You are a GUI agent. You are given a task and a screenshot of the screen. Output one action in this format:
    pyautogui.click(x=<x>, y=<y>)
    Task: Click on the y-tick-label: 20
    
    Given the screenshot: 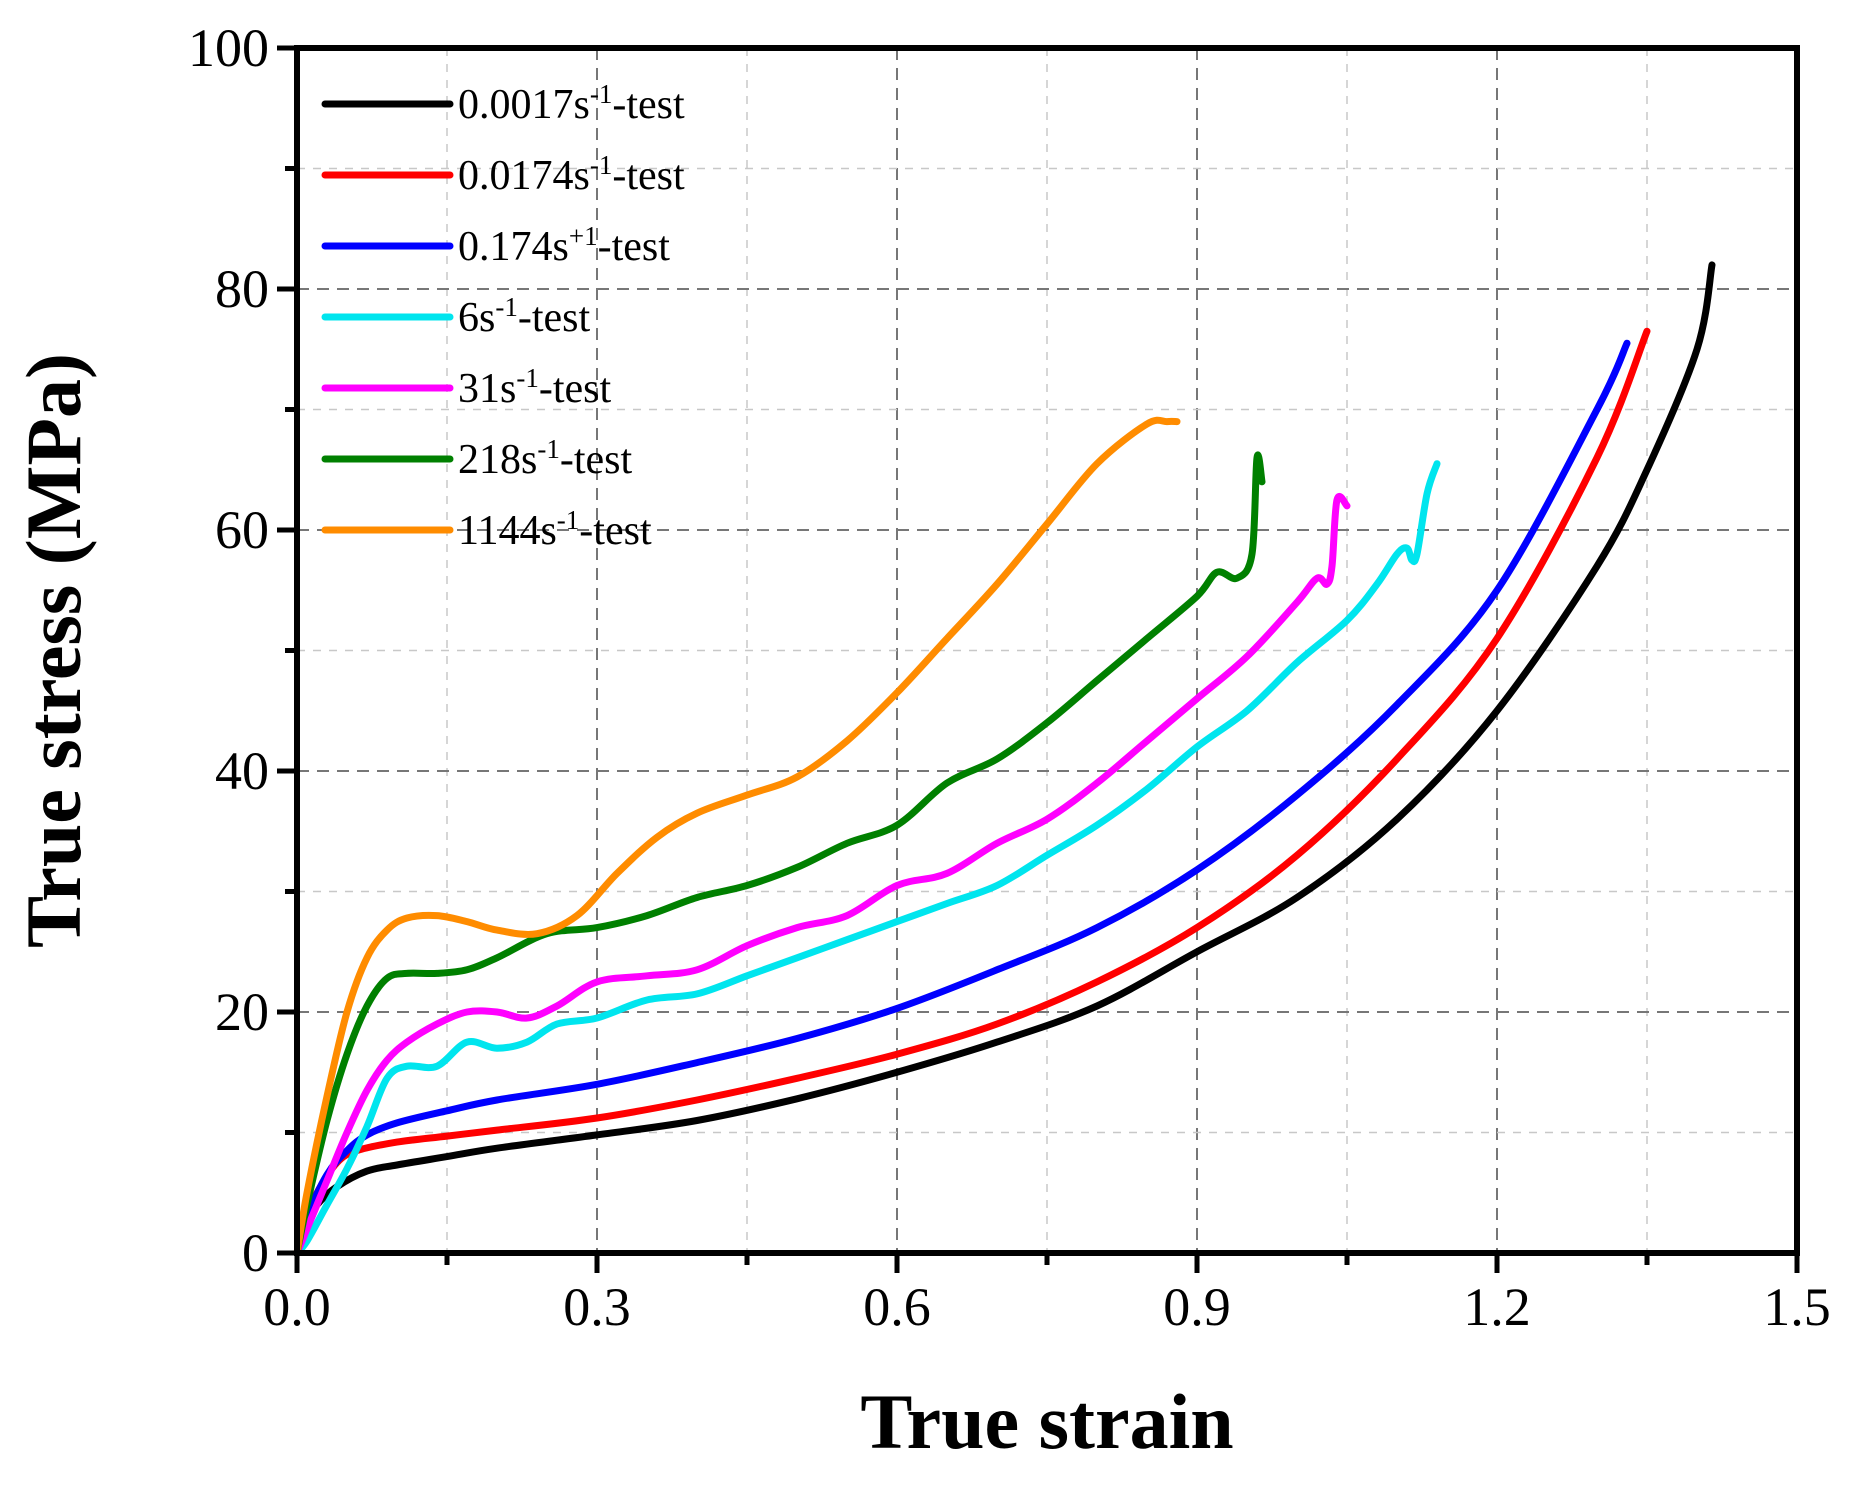 What is the action you would take?
    pyautogui.click(x=242, y=1012)
    